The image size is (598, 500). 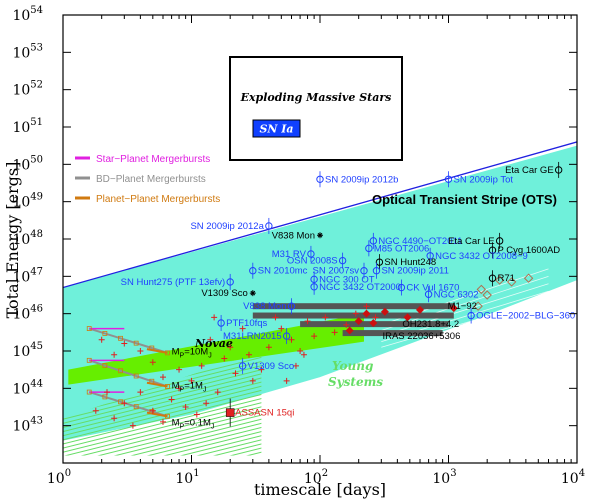 What do you see at coordinates (484, 179) in the screenshot?
I see `source-label: SN 2009ip Tot` at bounding box center [484, 179].